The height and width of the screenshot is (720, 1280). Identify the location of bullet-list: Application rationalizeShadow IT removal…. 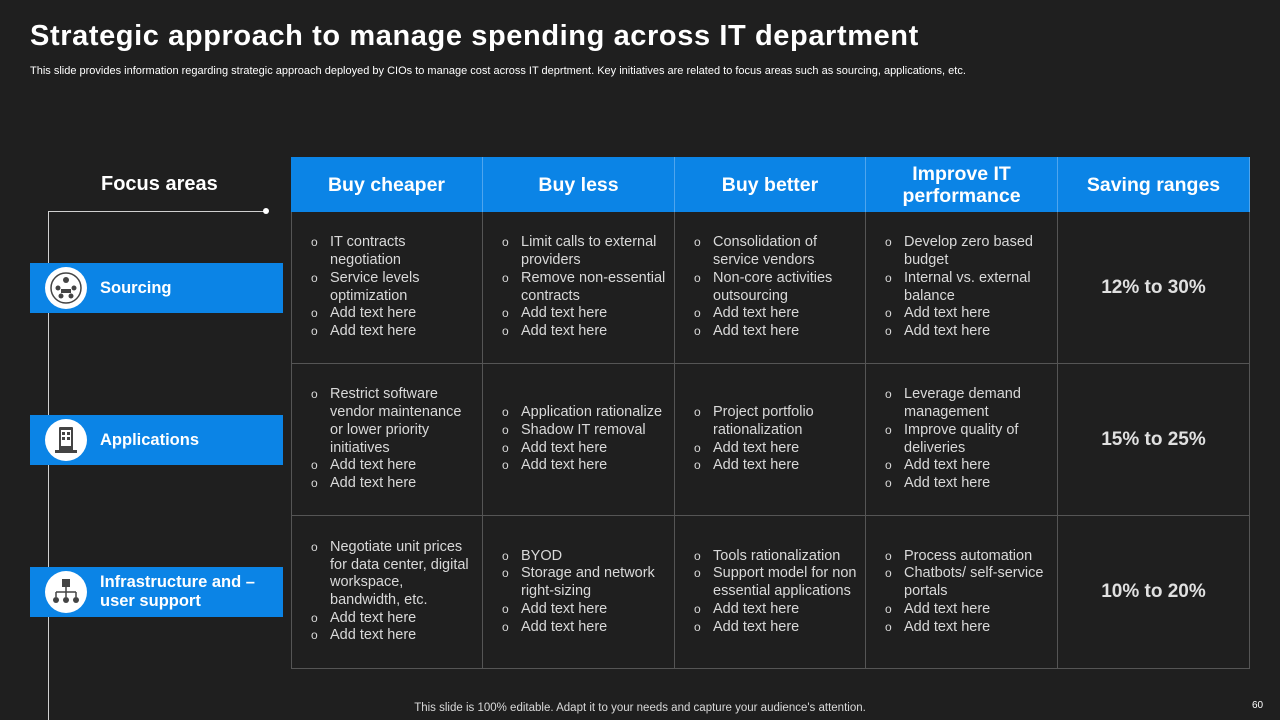
(578, 439).